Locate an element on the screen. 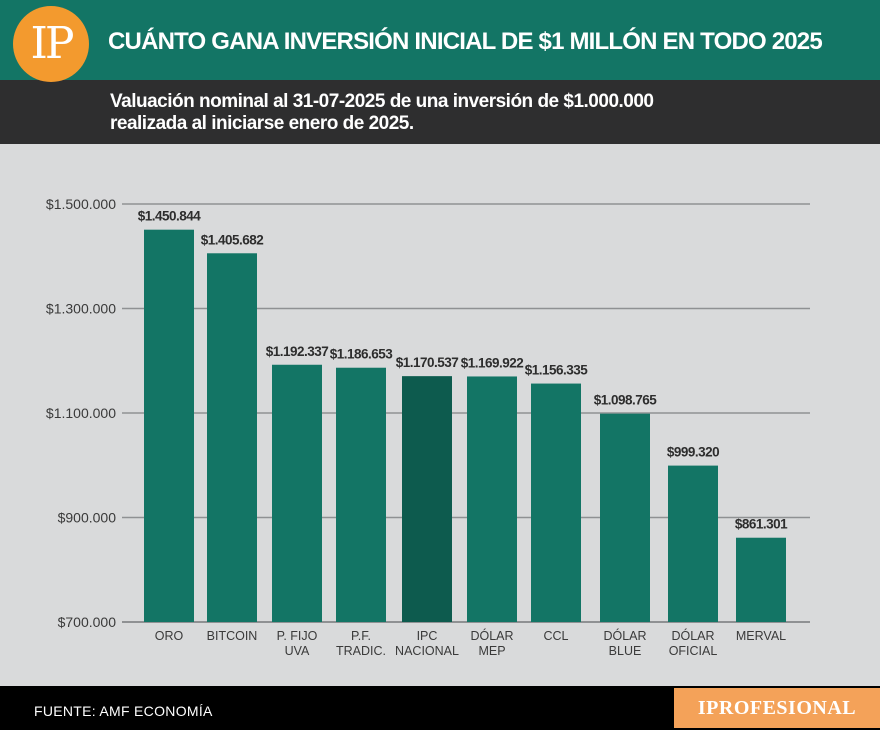 The width and height of the screenshot is (880, 730). data-label: $861.301 is located at coordinates (761, 524).